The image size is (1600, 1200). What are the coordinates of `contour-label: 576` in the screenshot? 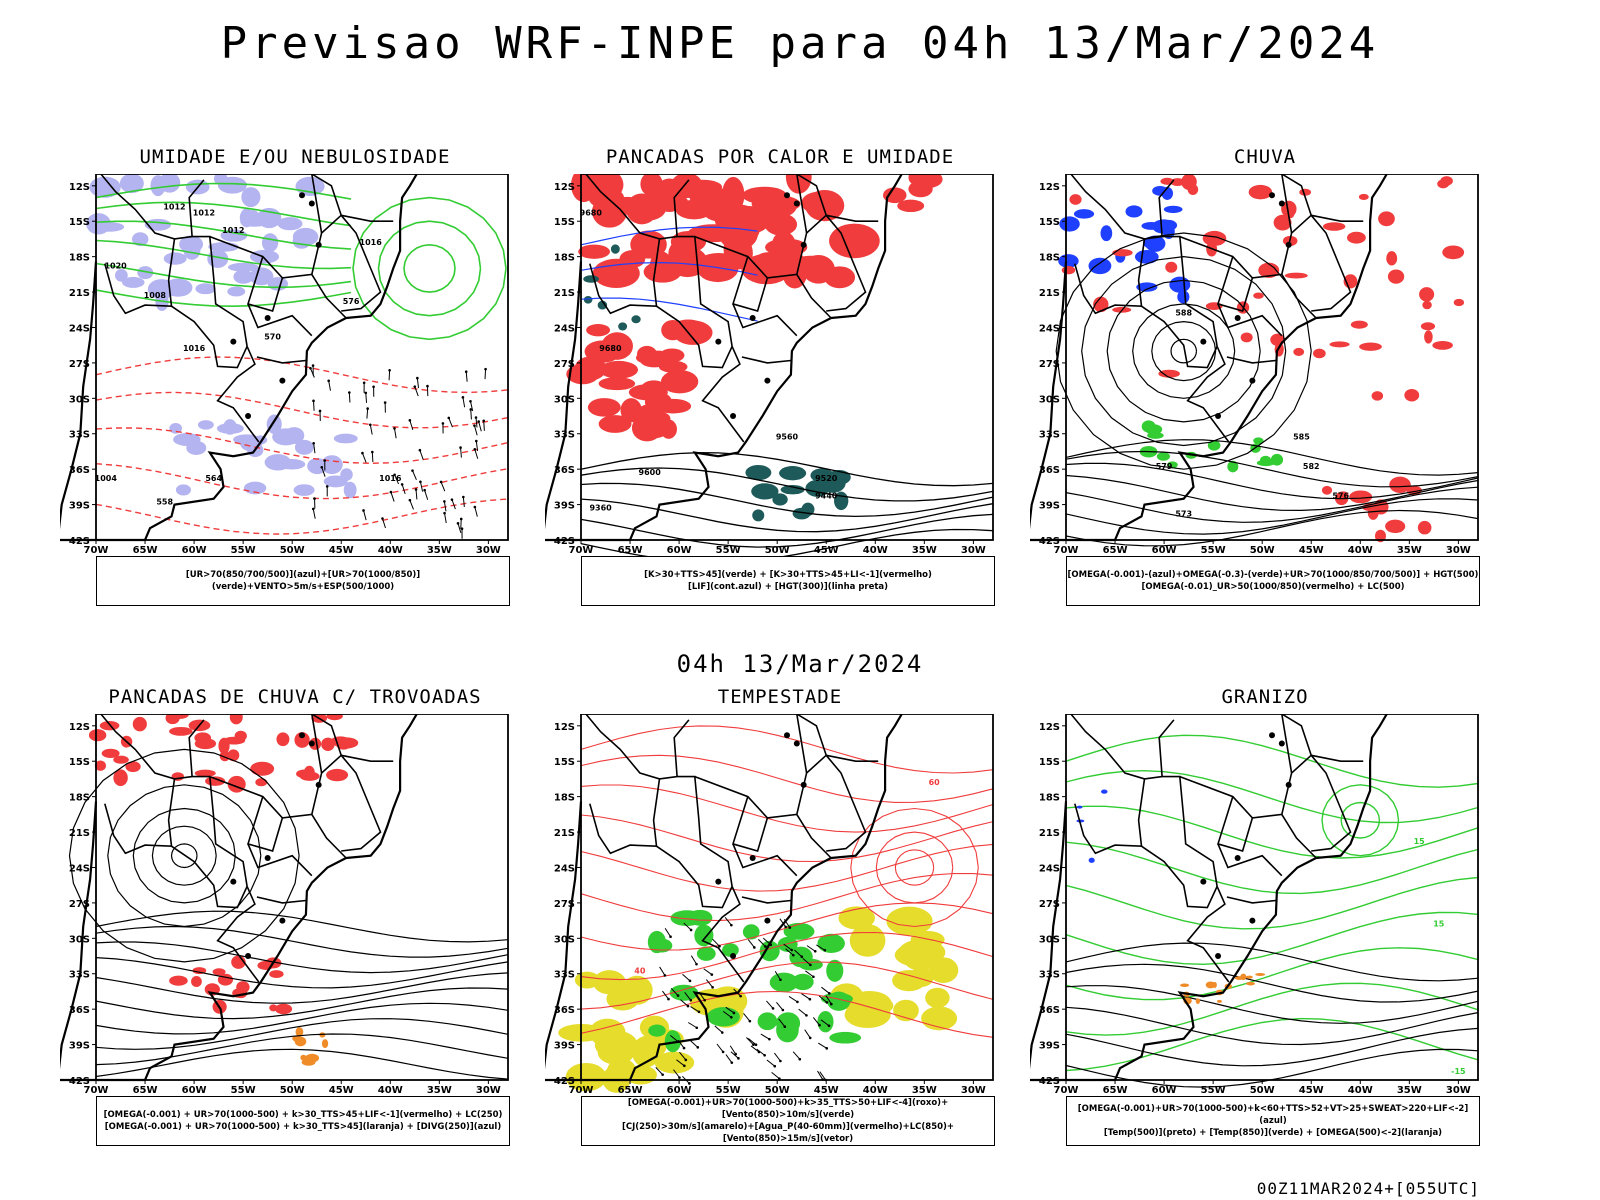 It's located at (351, 301).